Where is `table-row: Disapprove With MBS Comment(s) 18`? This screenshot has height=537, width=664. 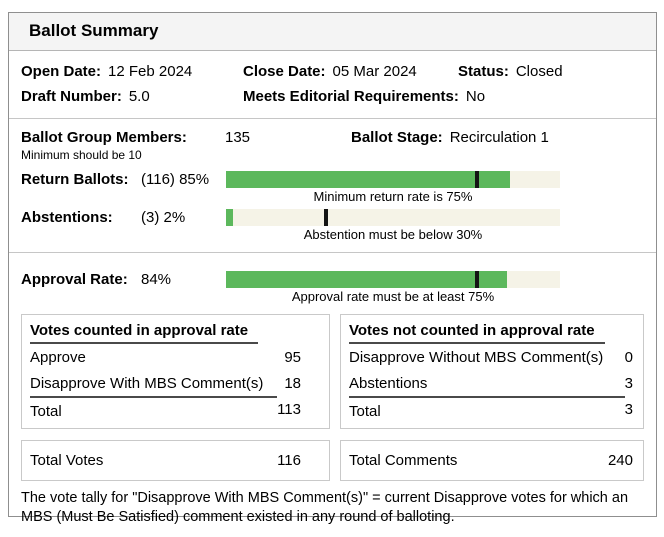 table-row: Disapprove With MBS Comment(s) 18 is located at coordinates (175, 383).